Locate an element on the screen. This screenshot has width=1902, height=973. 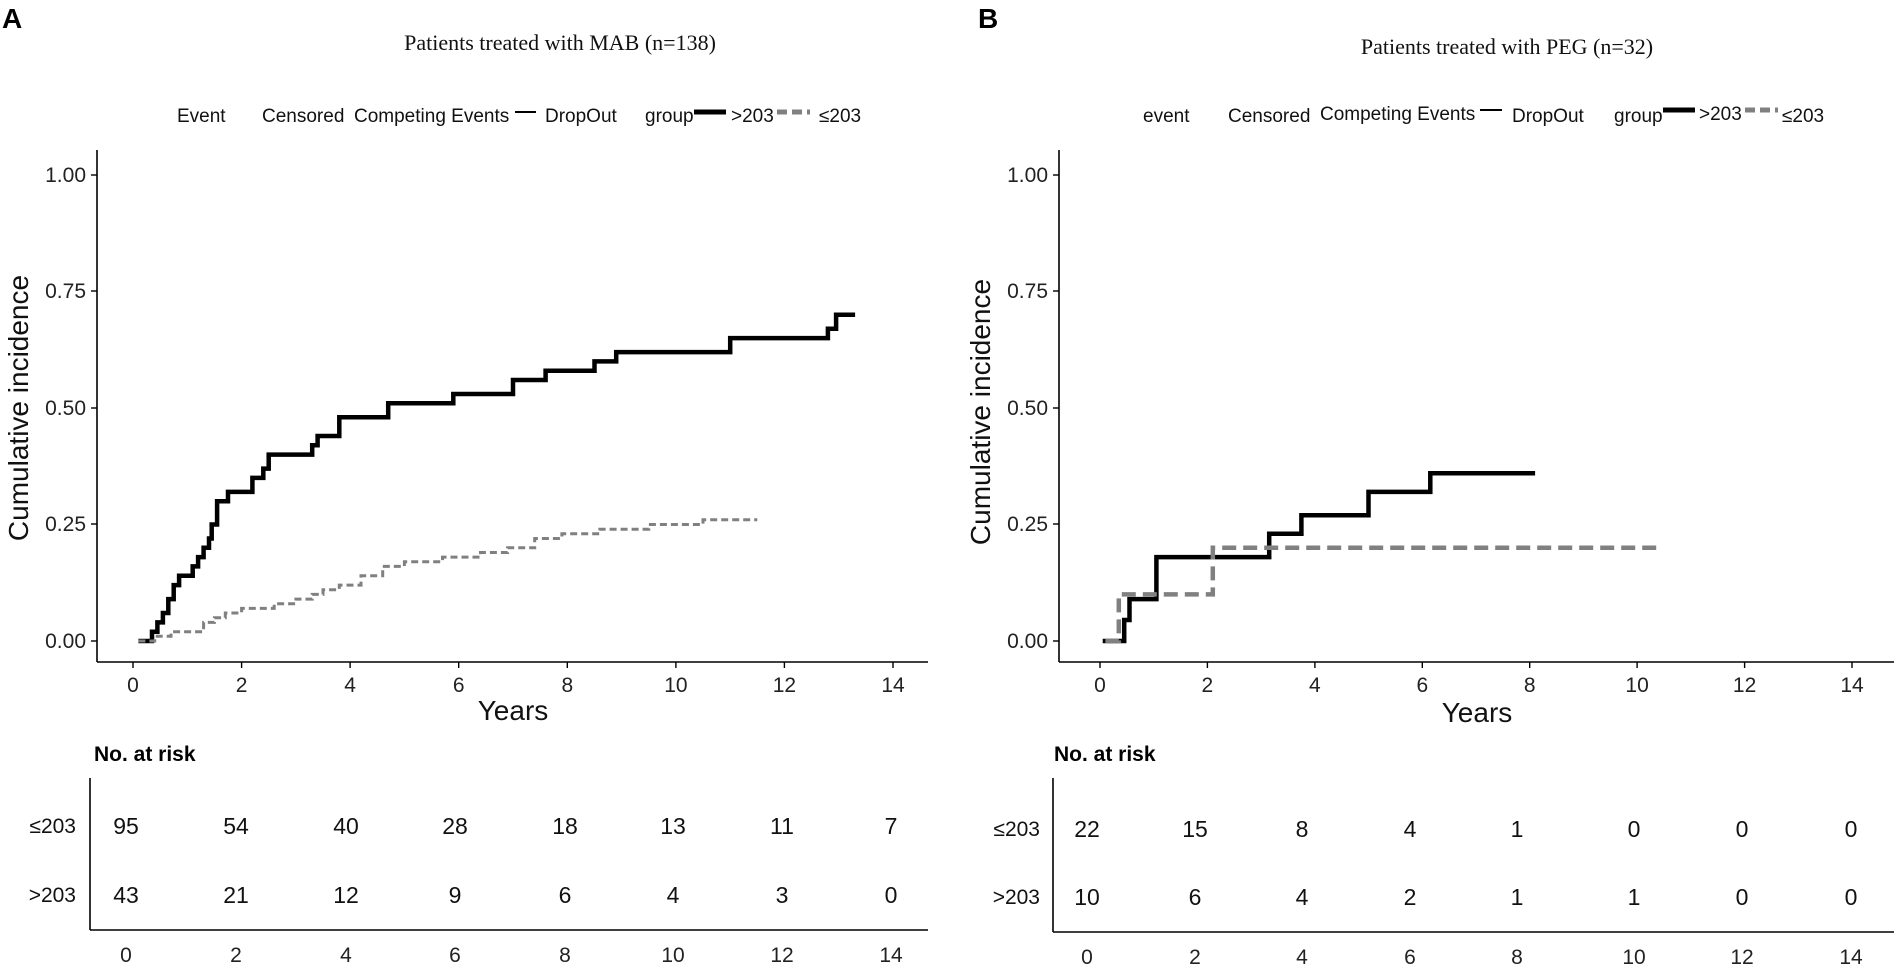
risk-count: 12 is located at coordinates (346, 895).